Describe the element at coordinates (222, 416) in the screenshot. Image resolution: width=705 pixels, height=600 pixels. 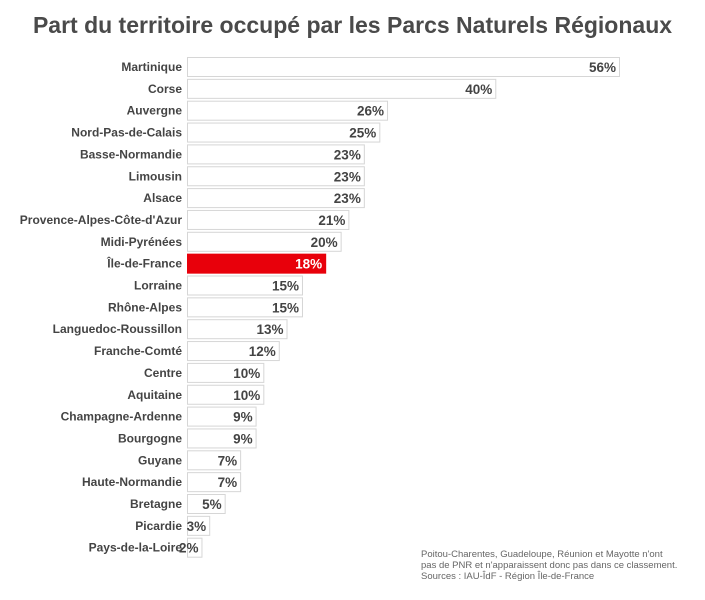
I see `bar-champagne-ardenne` at that location.